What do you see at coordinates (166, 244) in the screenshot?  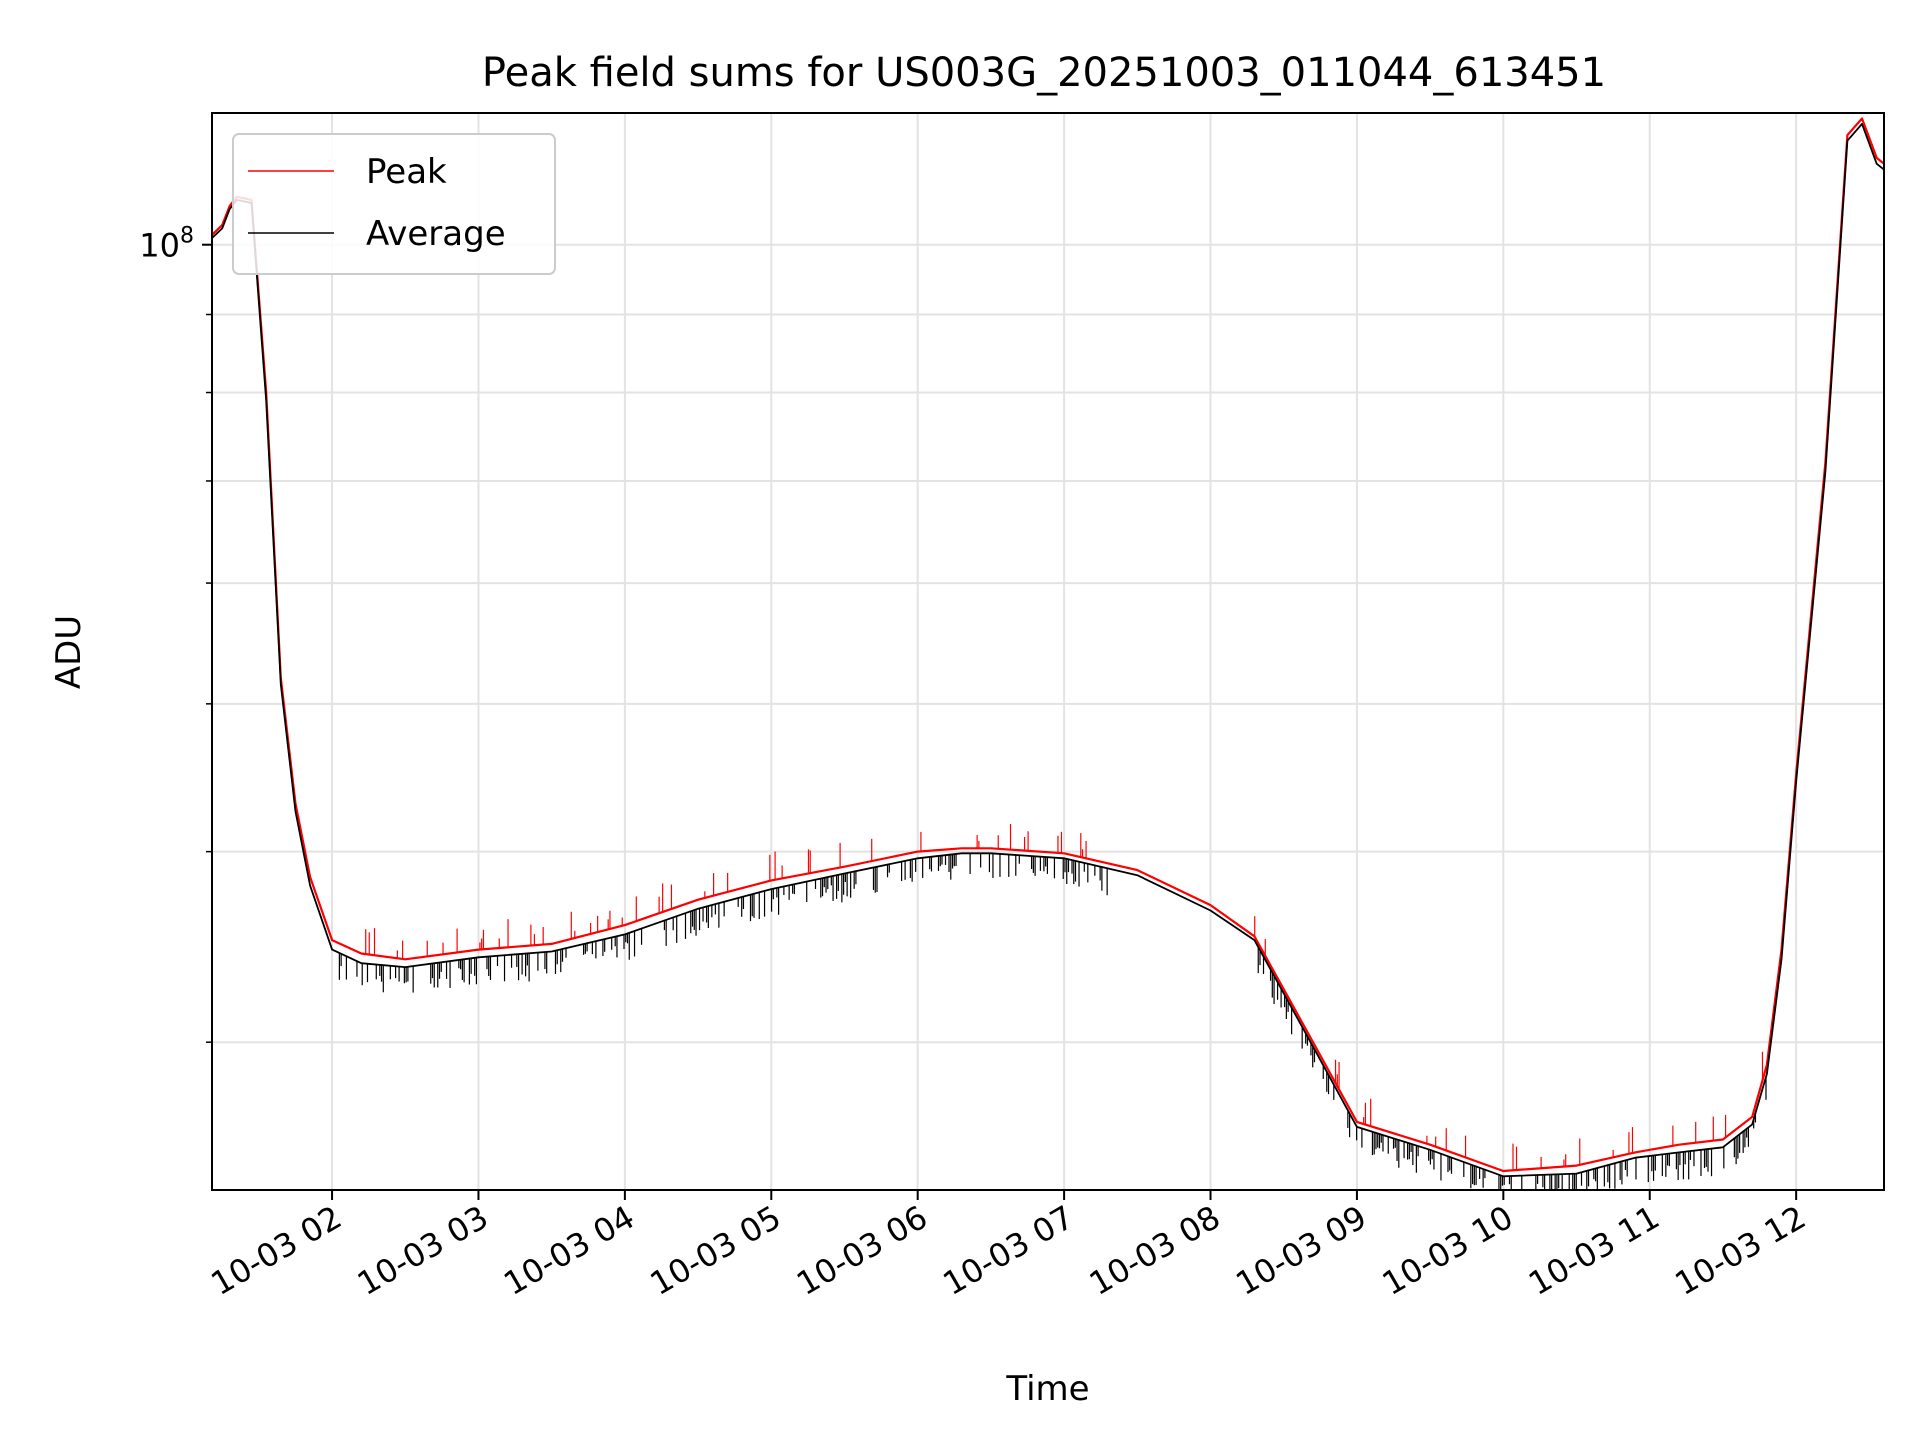 I see `y-tick-label: 108` at bounding box center [166, 244].